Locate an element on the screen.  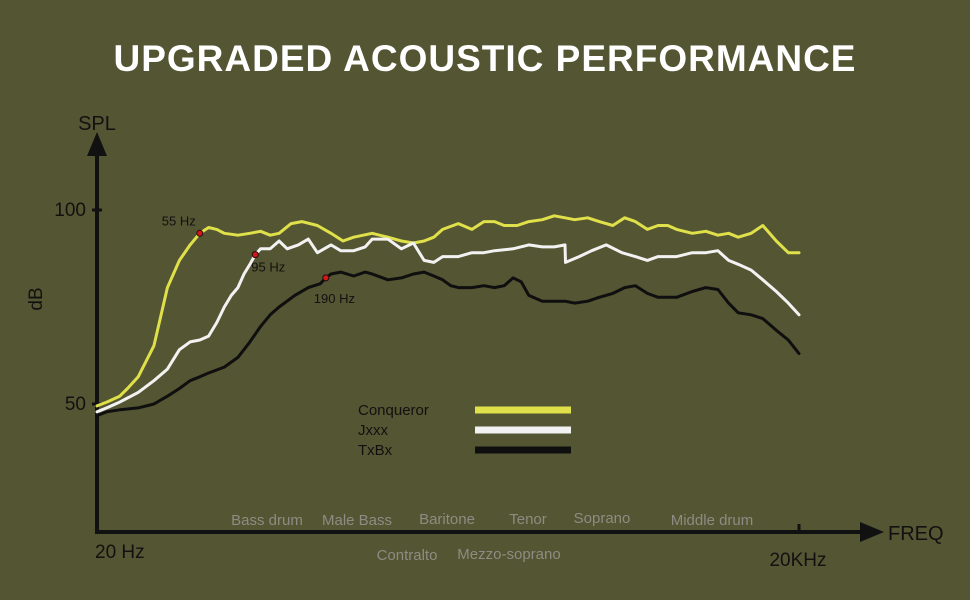
legend-label-txbx: TxBx is located at coordinates (375, 450).